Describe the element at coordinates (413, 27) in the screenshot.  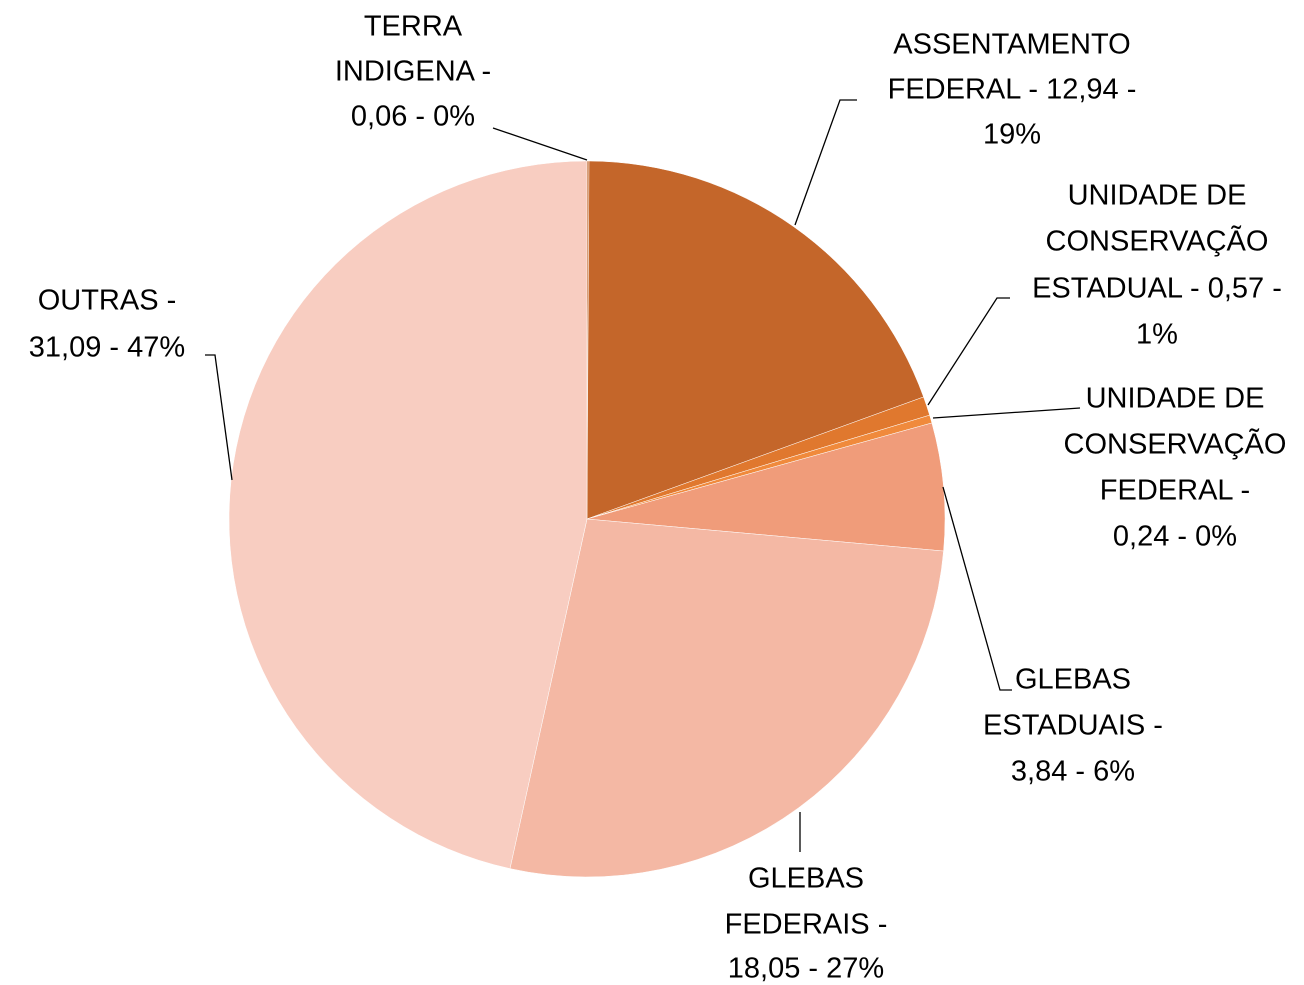
I see `data-label: TERRA` at that location.